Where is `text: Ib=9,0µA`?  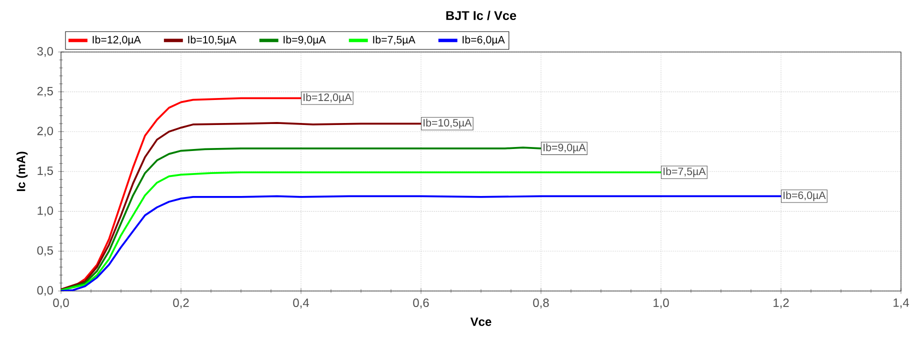
text: Ib=9,0µA is located at coordinates (565, 148).